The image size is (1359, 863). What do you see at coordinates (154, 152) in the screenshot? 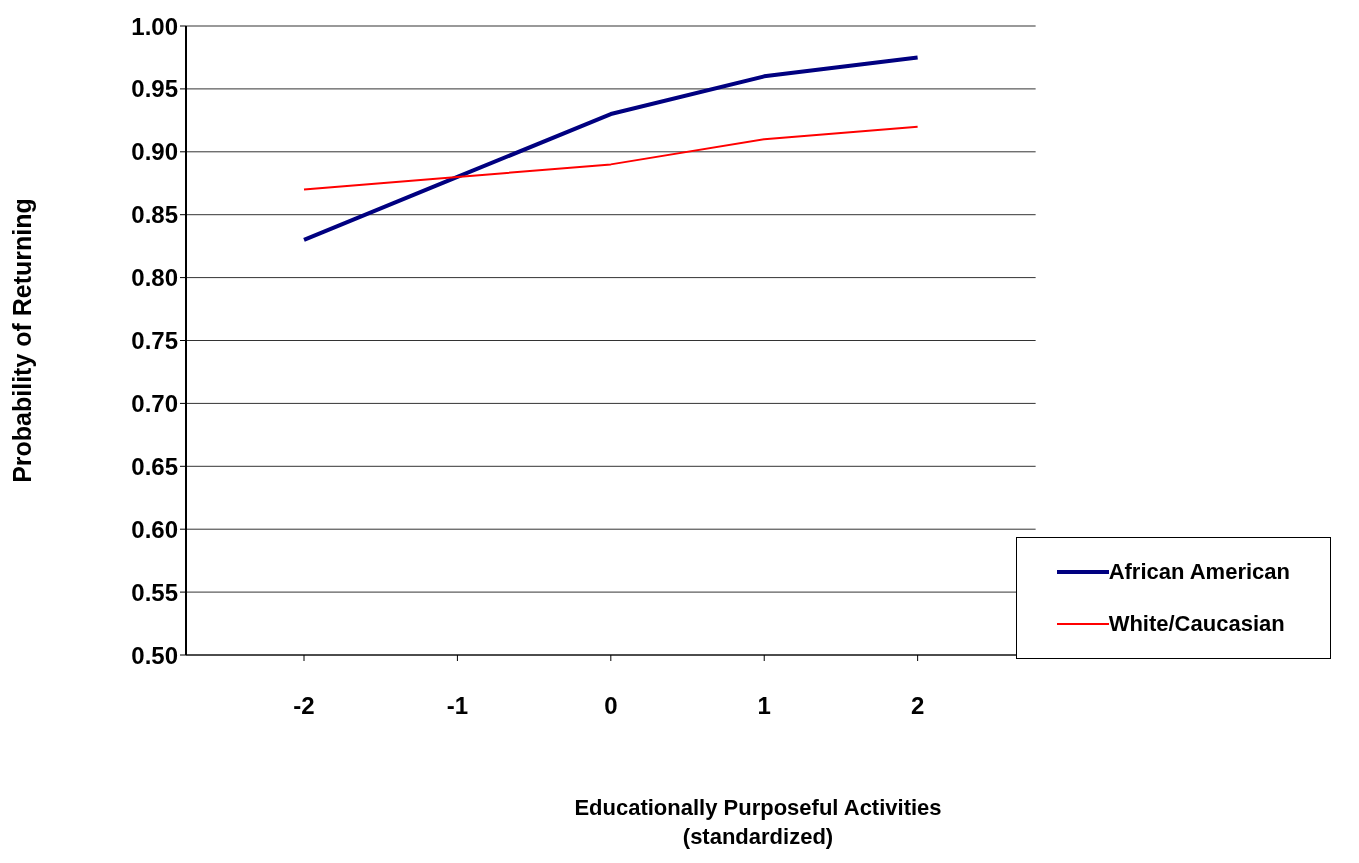
I see `y-tick-label: 0.90` at bounding box center [154, 152].